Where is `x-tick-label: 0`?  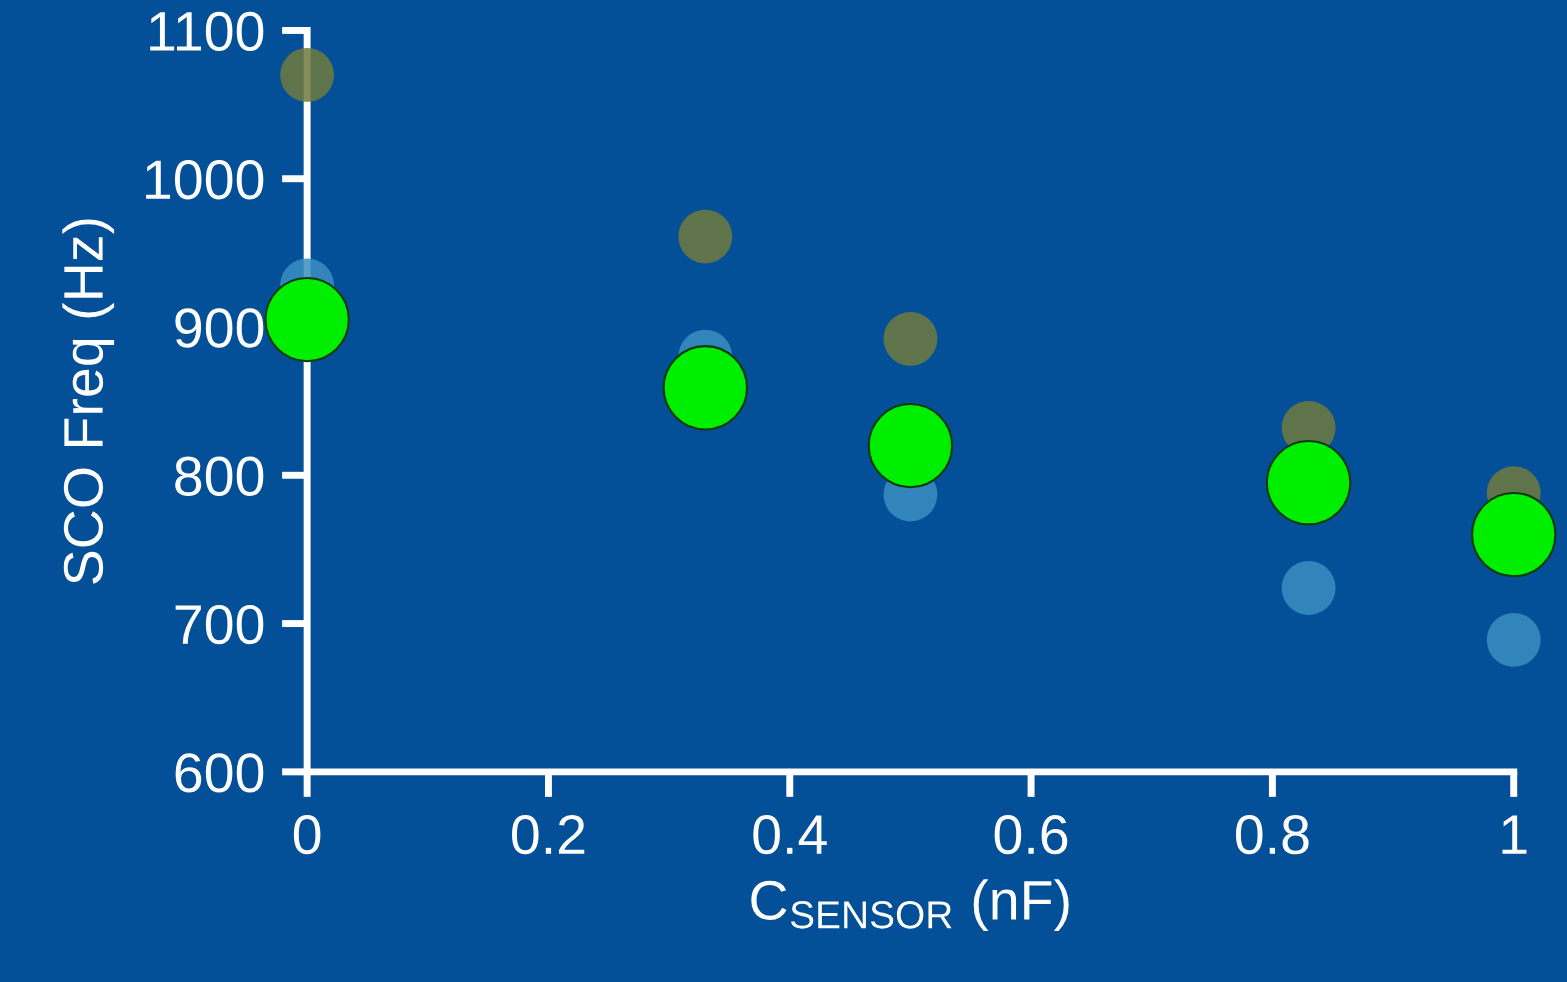 x-tick-label: 0 is located at coordinates (307, 834).